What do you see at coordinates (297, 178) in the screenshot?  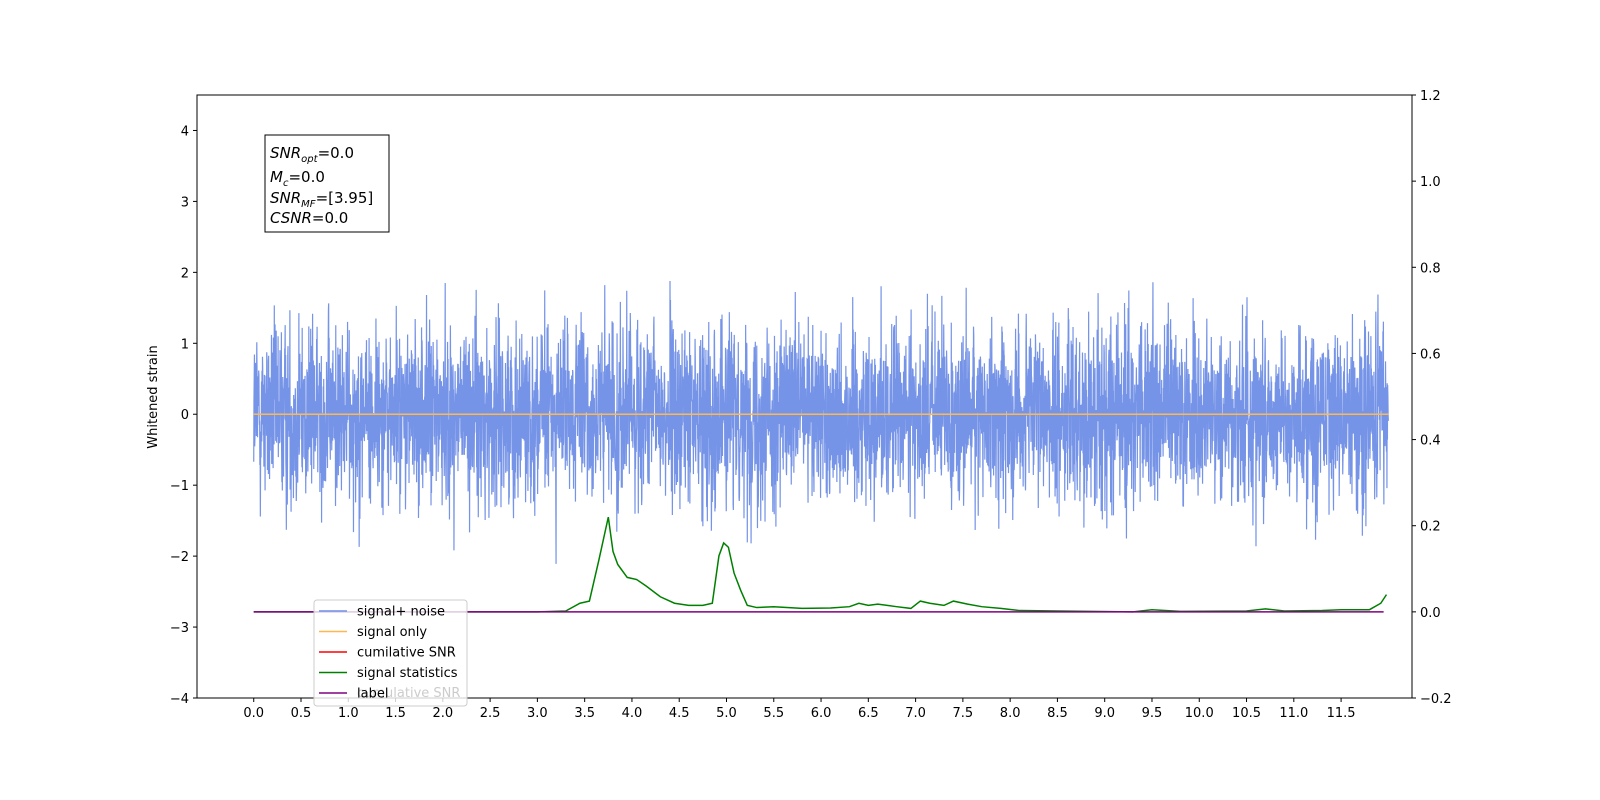 I see `info-mc: Mc=0.0` at bounding box center [297, 178].